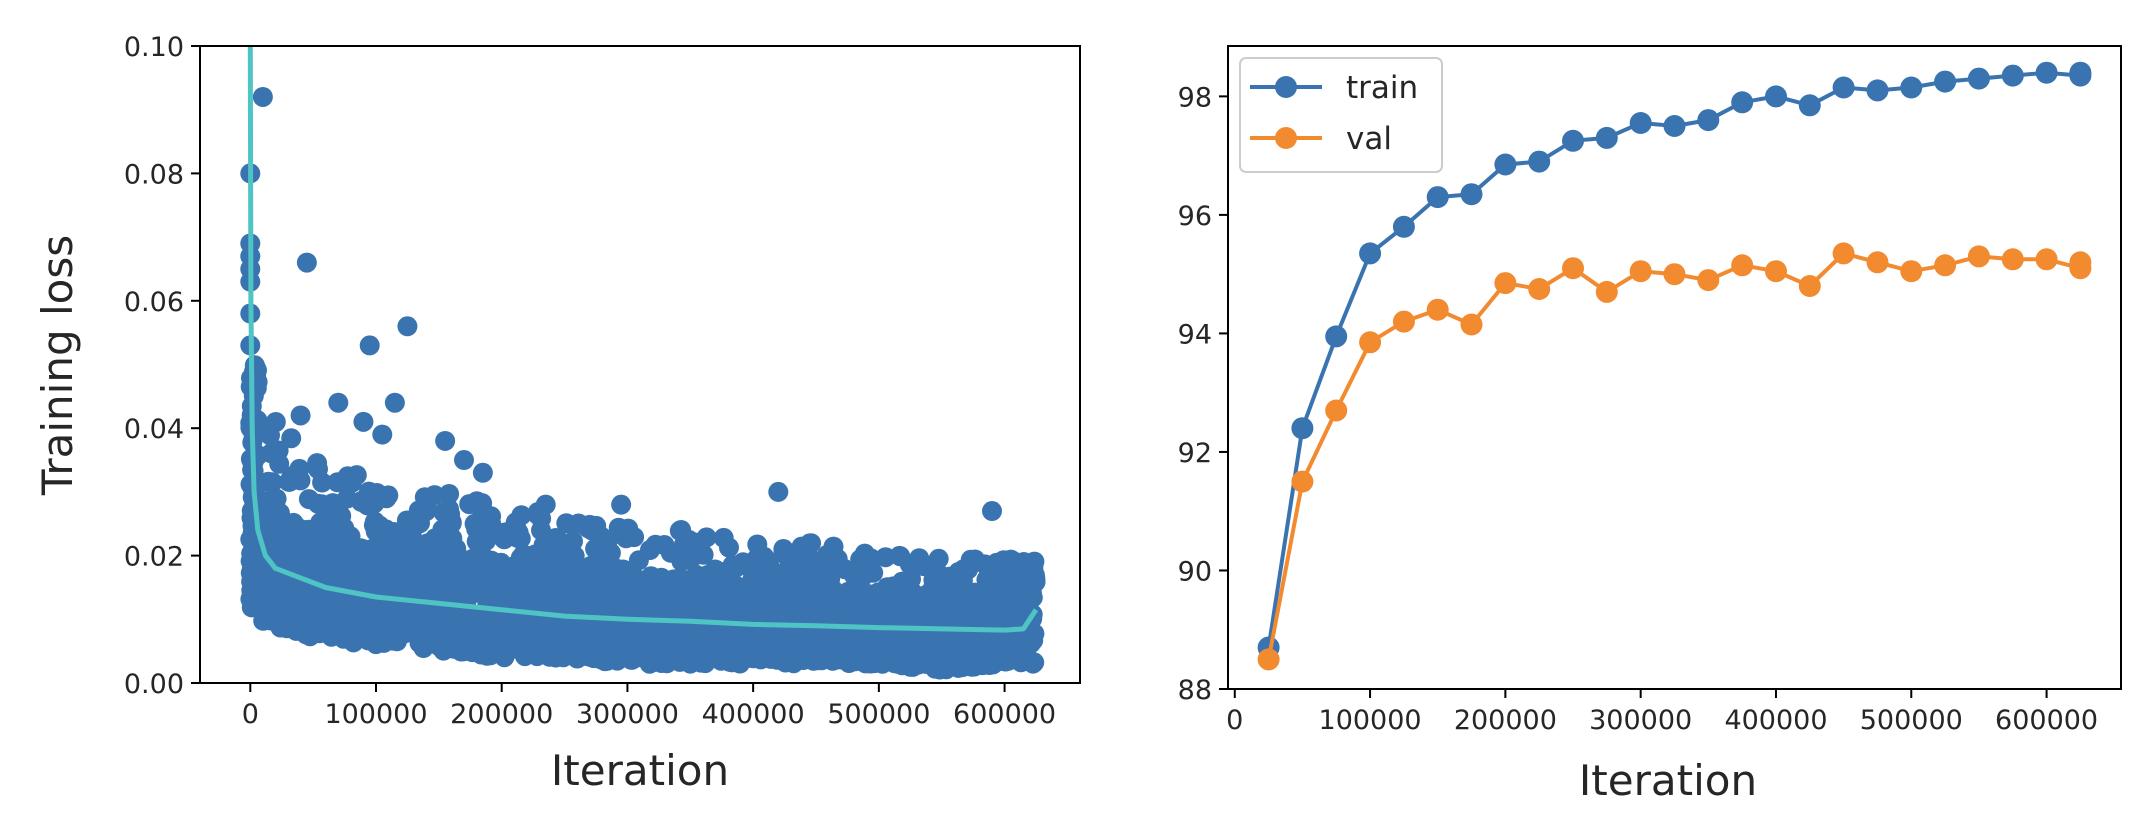 This screenshot has width=2152, height=832. Describe the element at coordinates (640, 770) in the screenshot. I see `loss-x-axis-label: Iteration` at that location.